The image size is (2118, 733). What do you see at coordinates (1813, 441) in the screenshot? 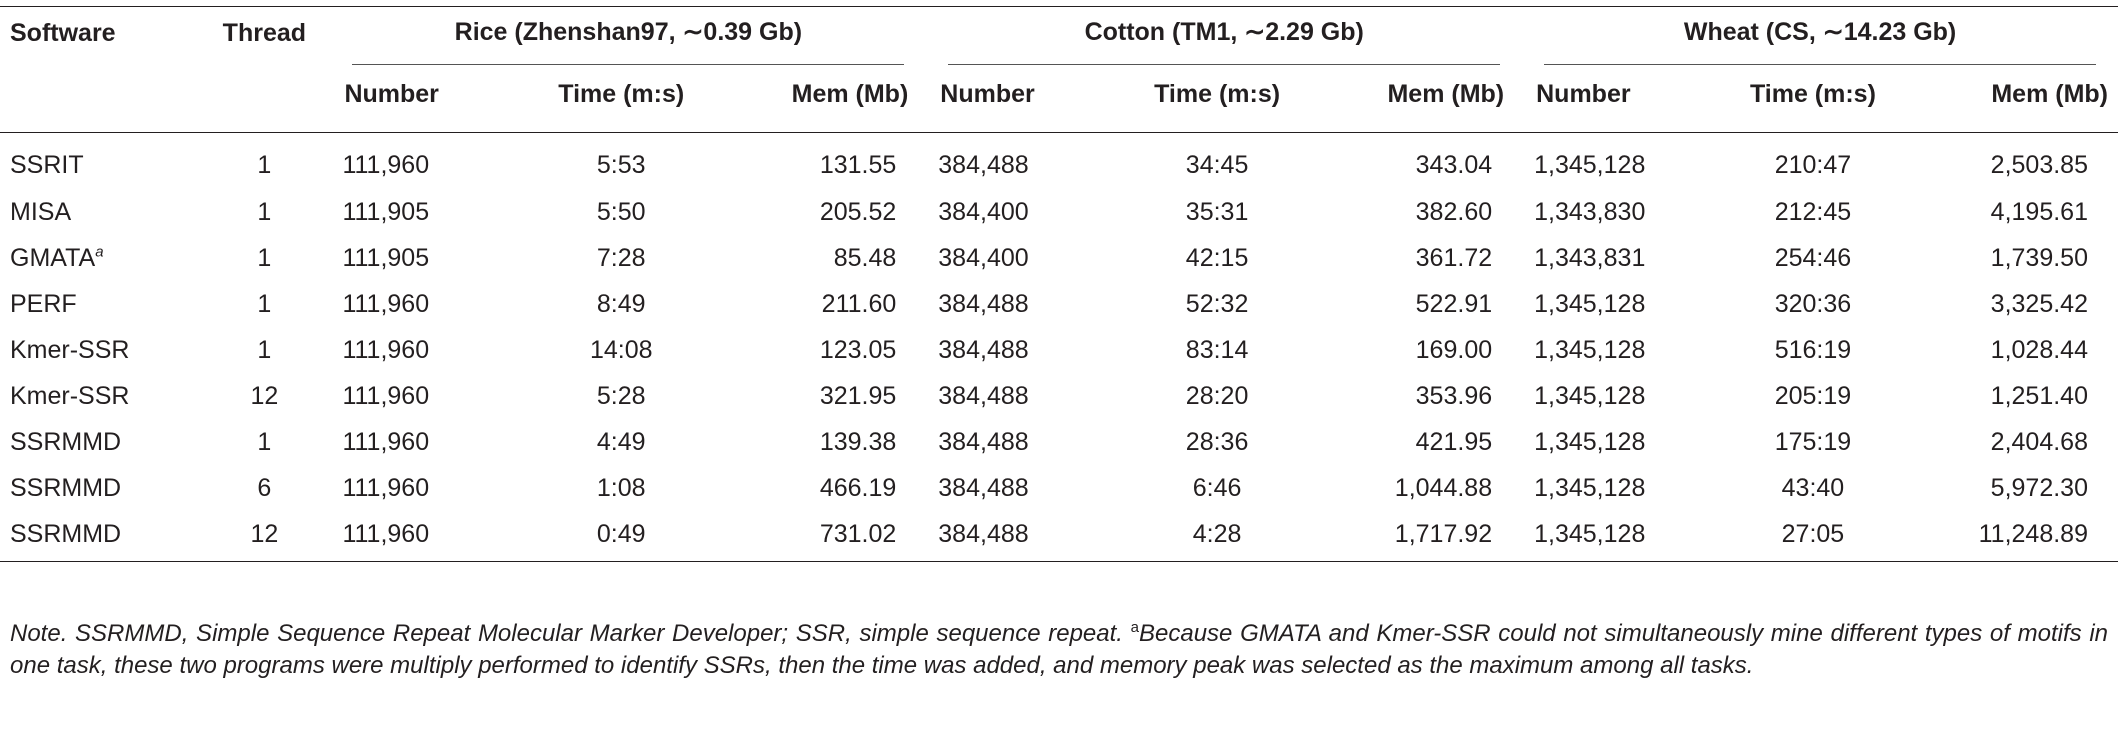
I see `cell-wheat-time: 175:19` at bounding box center [1813, 441].